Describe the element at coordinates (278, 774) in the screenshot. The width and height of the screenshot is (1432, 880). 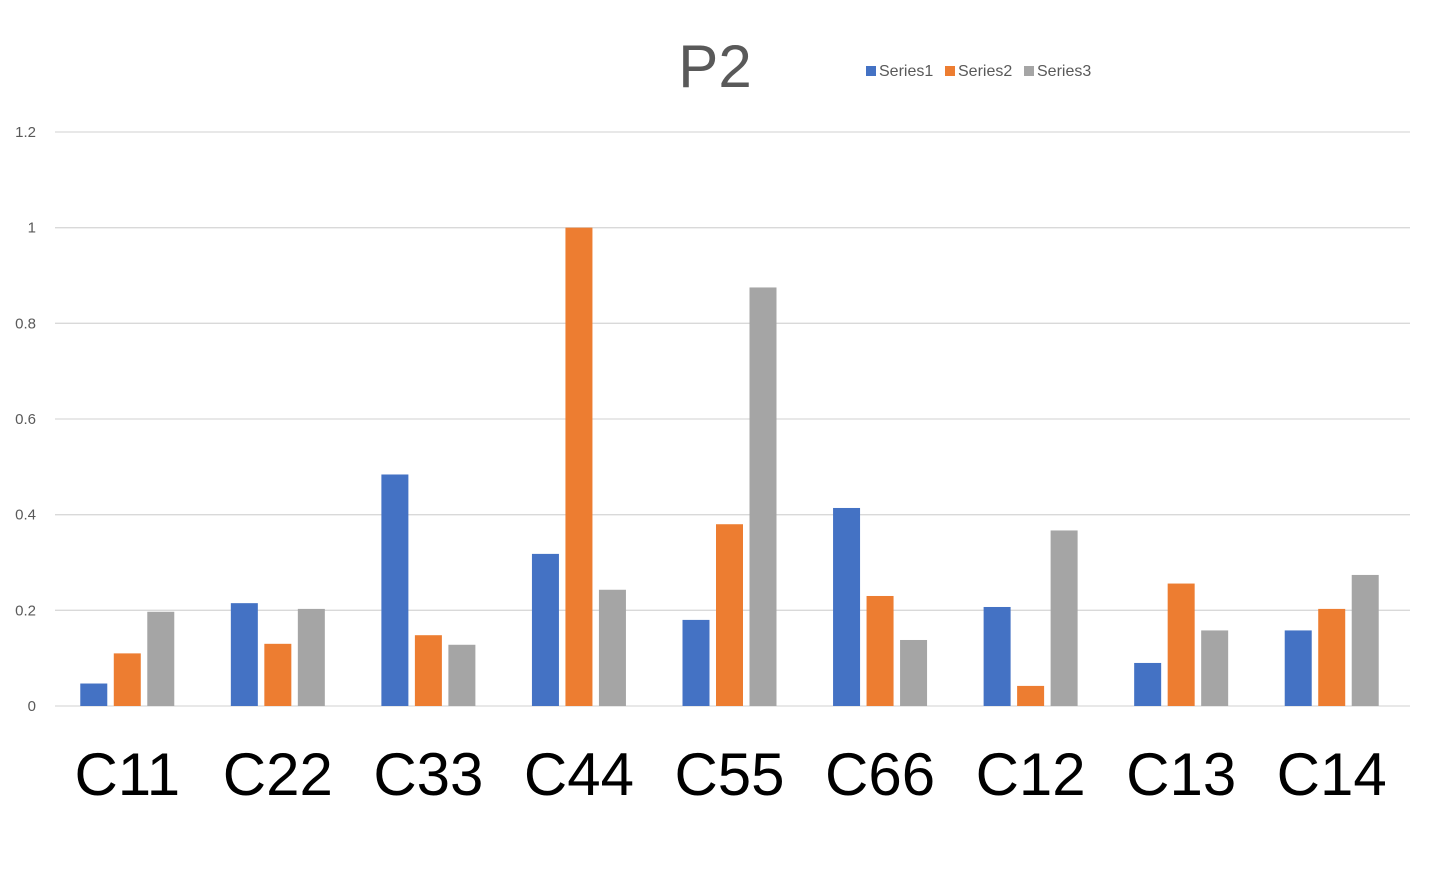
I see `x-tick-label: C22` at that location.